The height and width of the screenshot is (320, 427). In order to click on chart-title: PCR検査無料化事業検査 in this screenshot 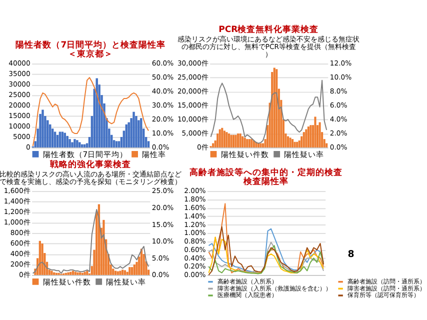, I will do `click(268, 29)`.